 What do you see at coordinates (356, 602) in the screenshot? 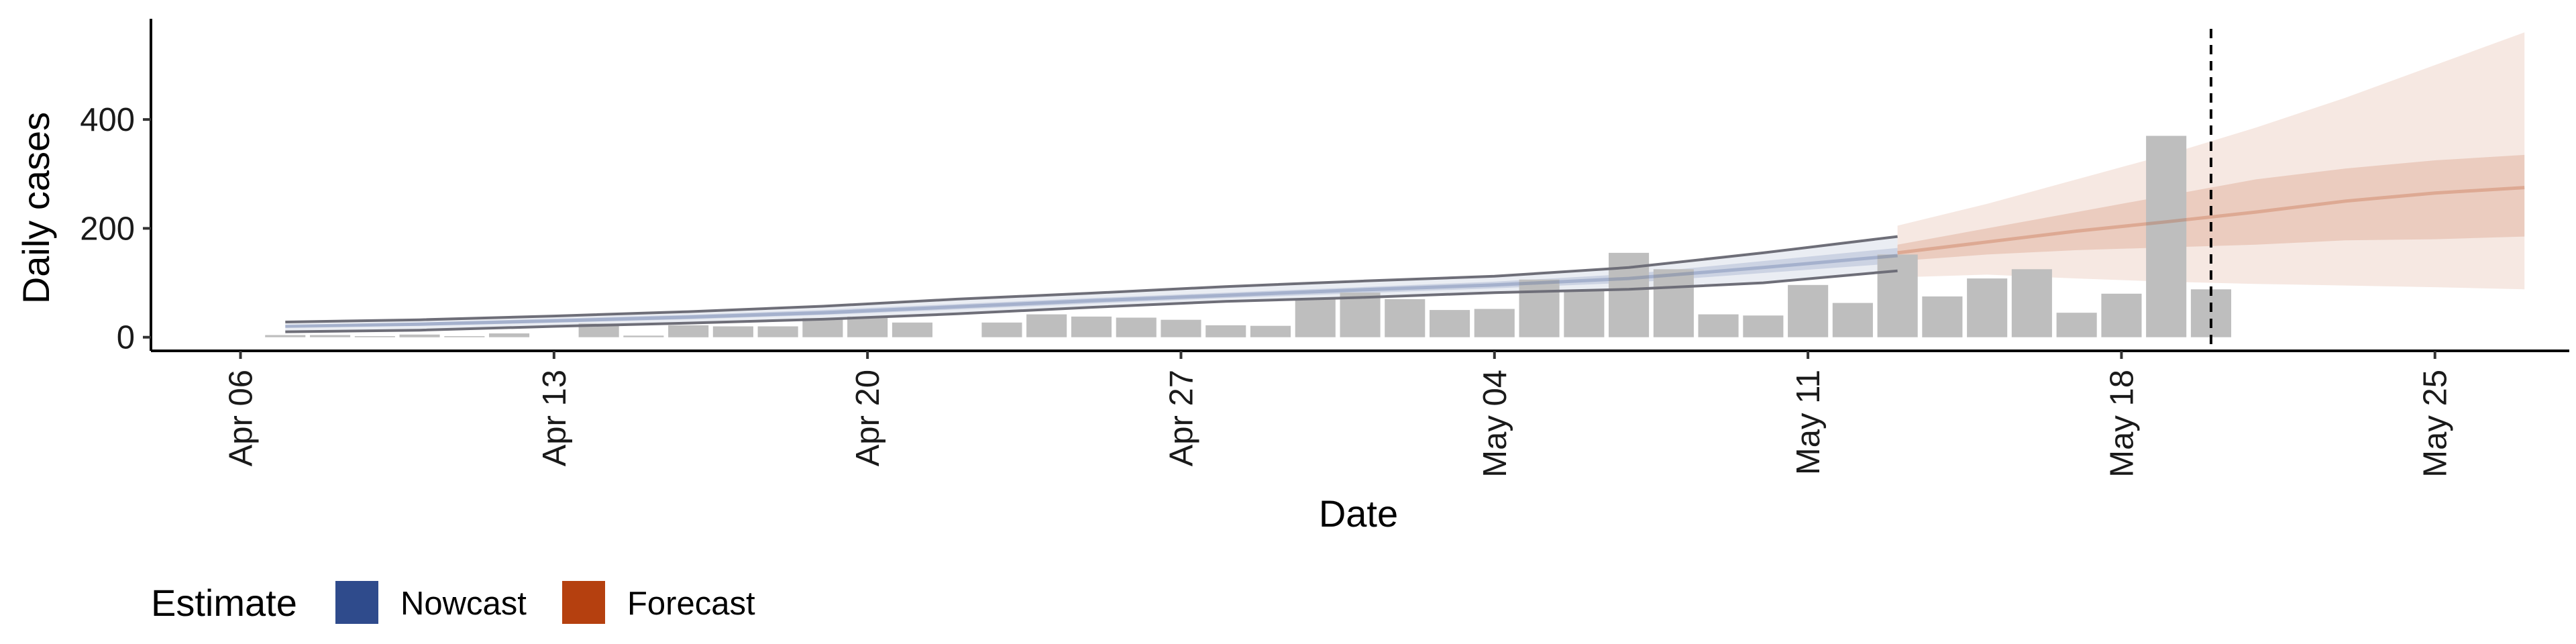
I see `legend-swatch-nowcast` at bounding box center [356, 602].